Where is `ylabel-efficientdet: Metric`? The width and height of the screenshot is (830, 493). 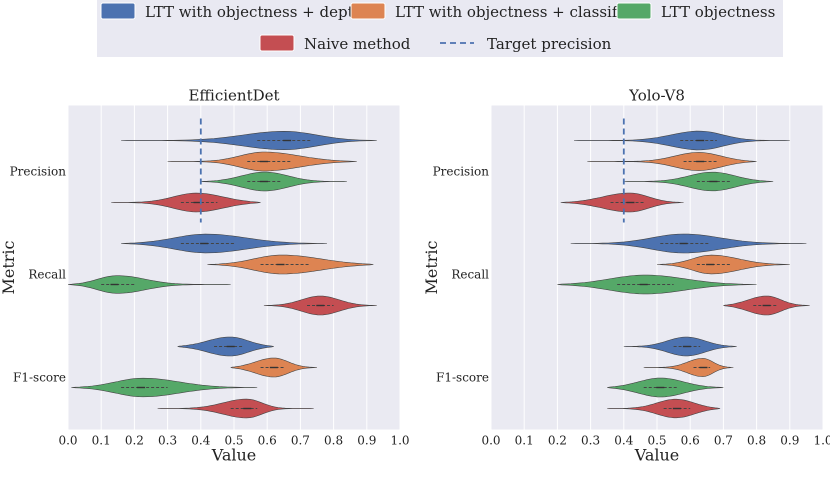
ylabel-efficientdet: Metric is located at coordinates (9, 267).